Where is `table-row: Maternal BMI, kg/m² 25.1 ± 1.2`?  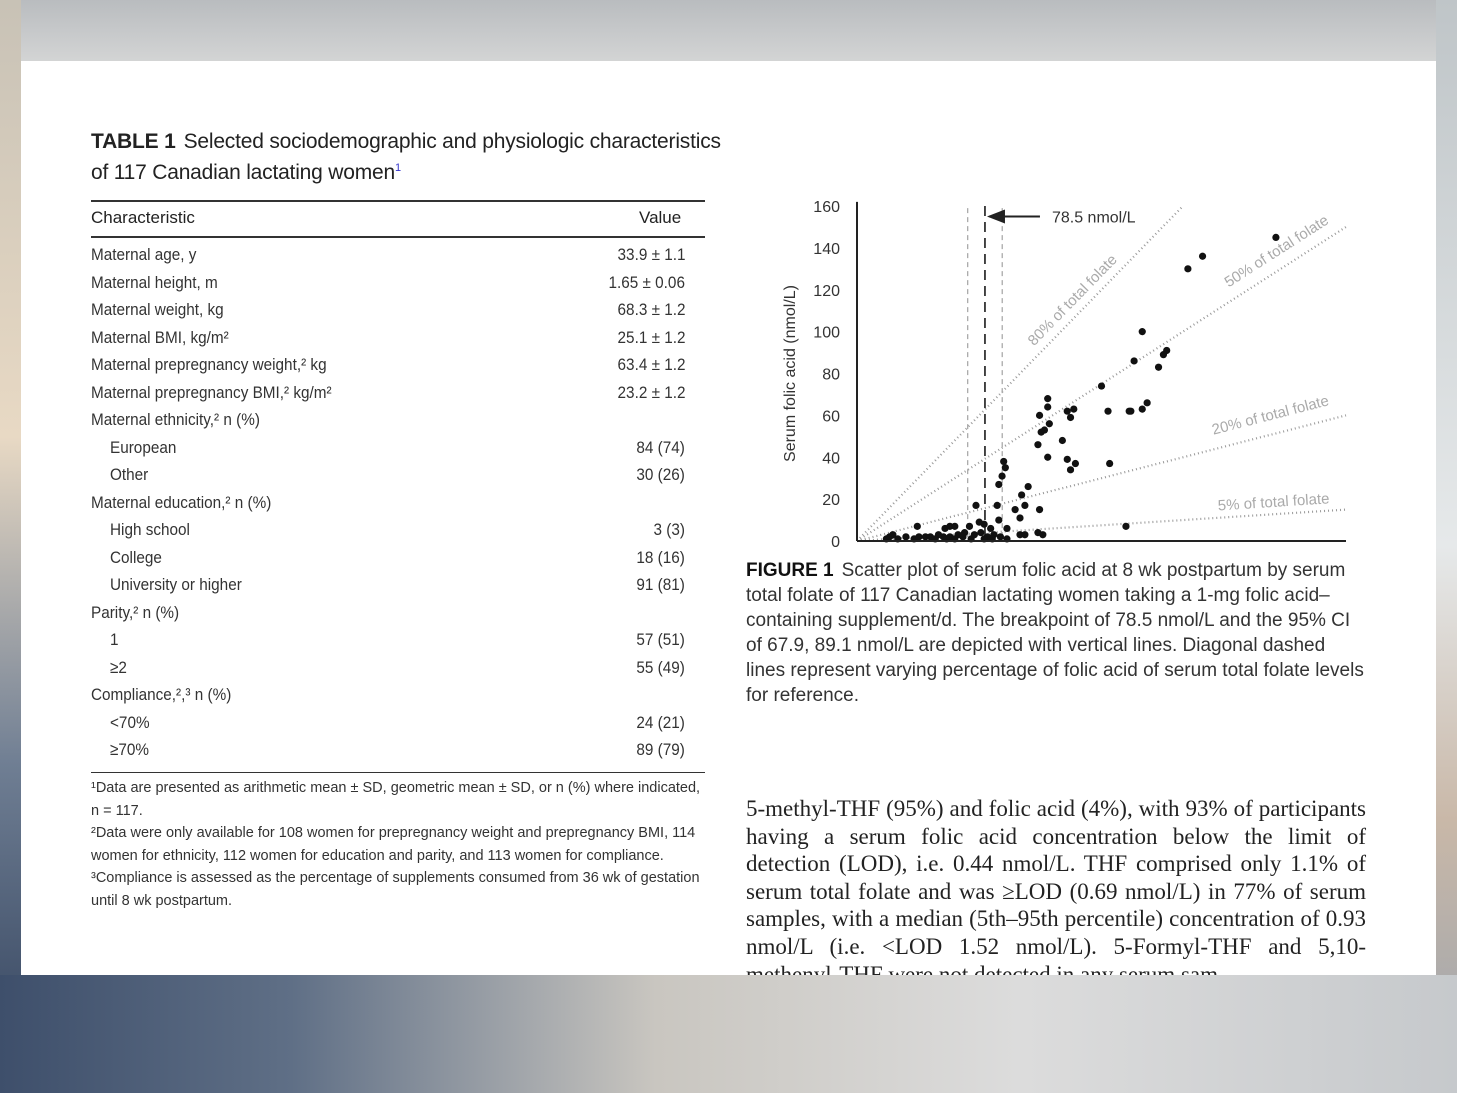
table-row: Maternal BMI, kg/m² 25.1 ± 1.2 is located at coordinates (398, 341).